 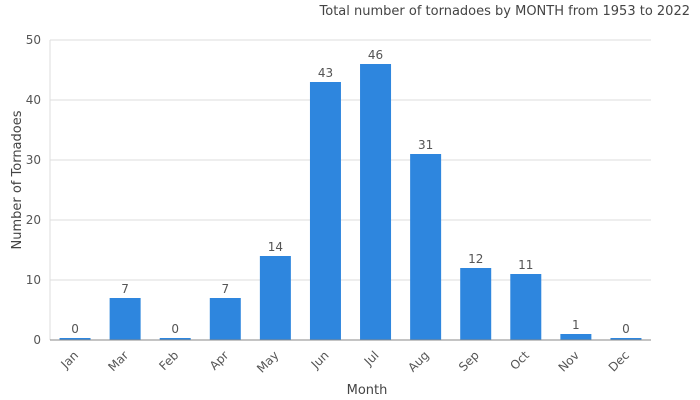 I want to click on data-label: 14, so click(x=275, y=247).